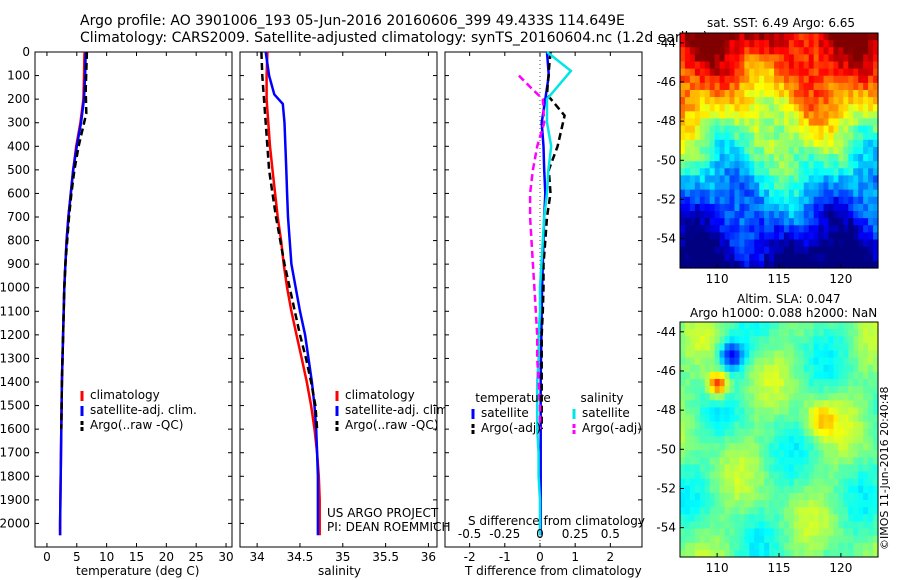 This screenshot has height=580, width=900. Describe the element at coordinates (666, 528) in the screenshot. I see `sla-map-y-tick-label: -54` at that location.